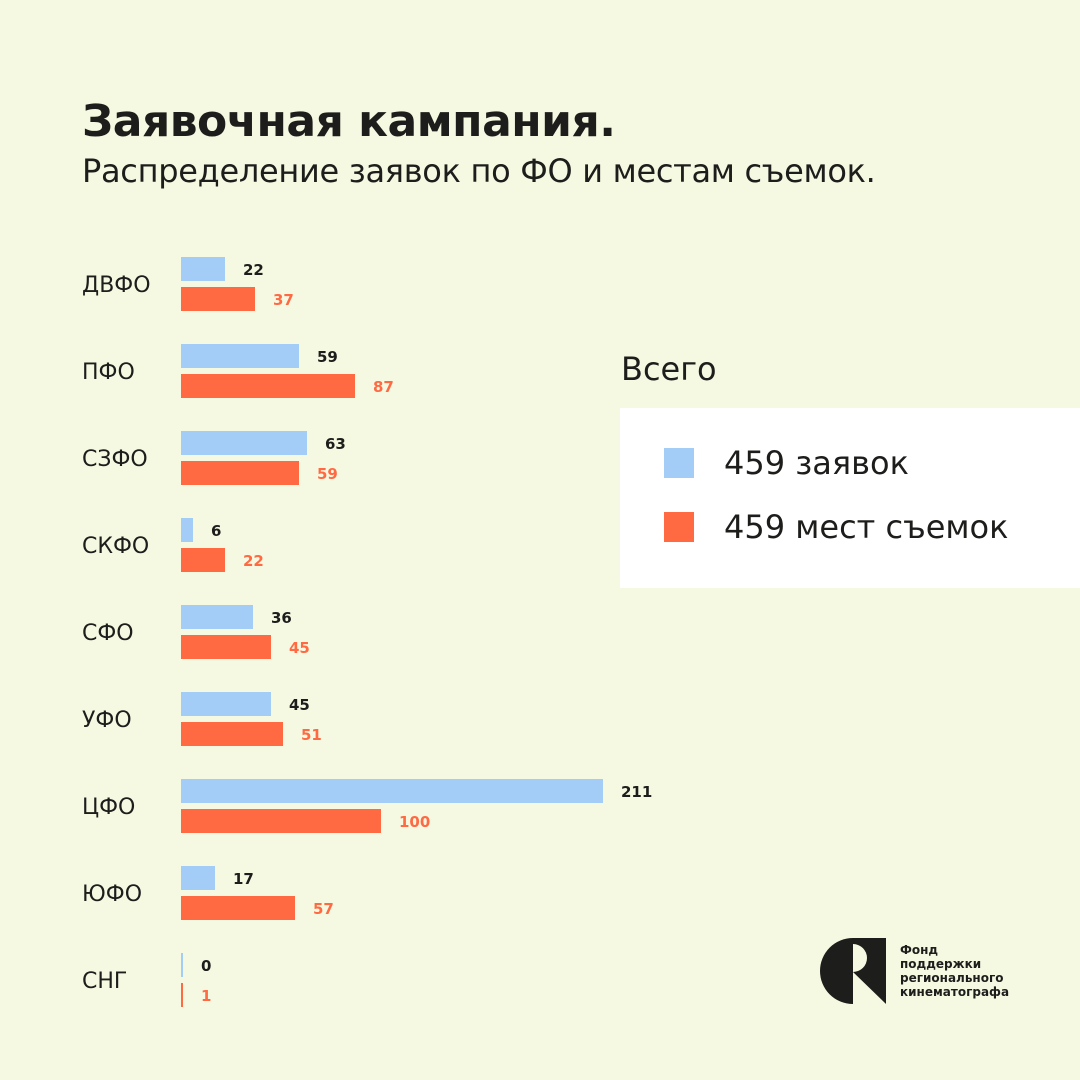 The width and height of the screenshot is (1080, 1080). Describe the element at coordinates (816, 463) in the screenshot. I see `legend-label-applications: 459 заявок` at that location.